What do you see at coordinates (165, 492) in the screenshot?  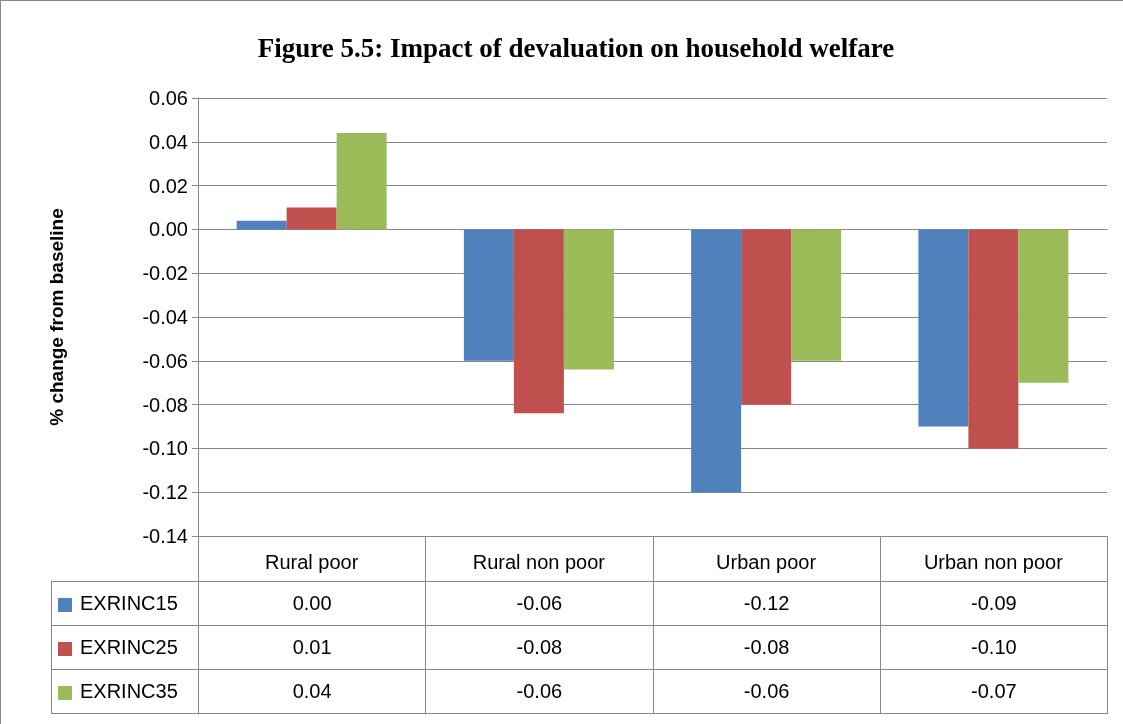 I see `y-tick-label: -0.12` at bounding box center [165, 492].